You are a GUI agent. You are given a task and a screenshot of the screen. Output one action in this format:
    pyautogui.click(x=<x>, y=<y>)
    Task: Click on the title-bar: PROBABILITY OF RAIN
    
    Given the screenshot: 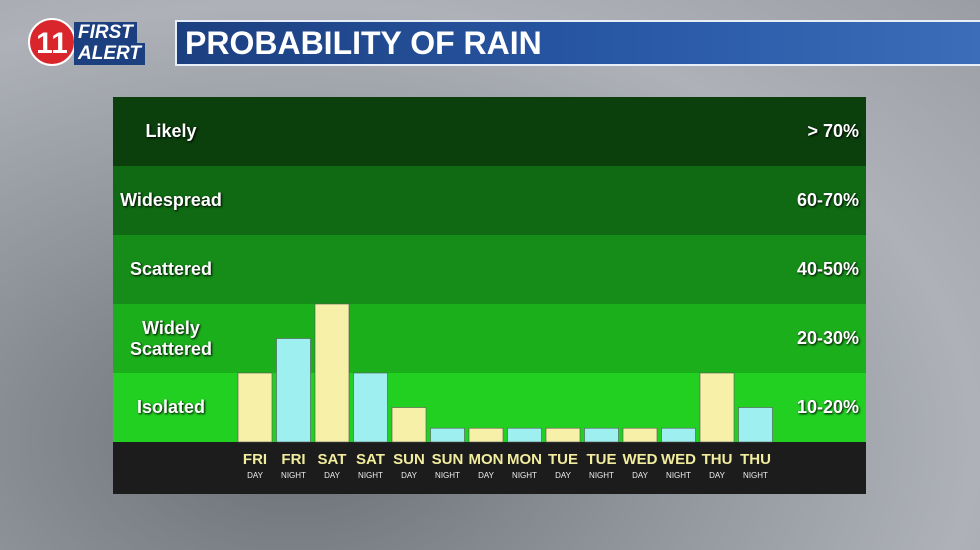 What is the action you would take?
    pyautogui.click(x=577, y=43)
    